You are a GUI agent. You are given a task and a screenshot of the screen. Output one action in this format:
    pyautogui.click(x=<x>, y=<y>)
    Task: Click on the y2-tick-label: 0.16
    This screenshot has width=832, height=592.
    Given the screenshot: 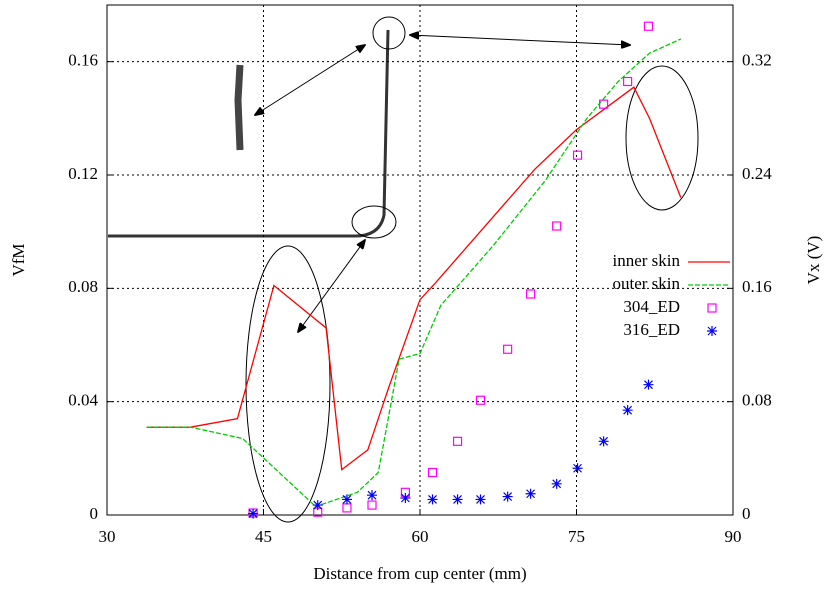 What is the action you would take?
    pyautogui.click(x=757, y=286)
    